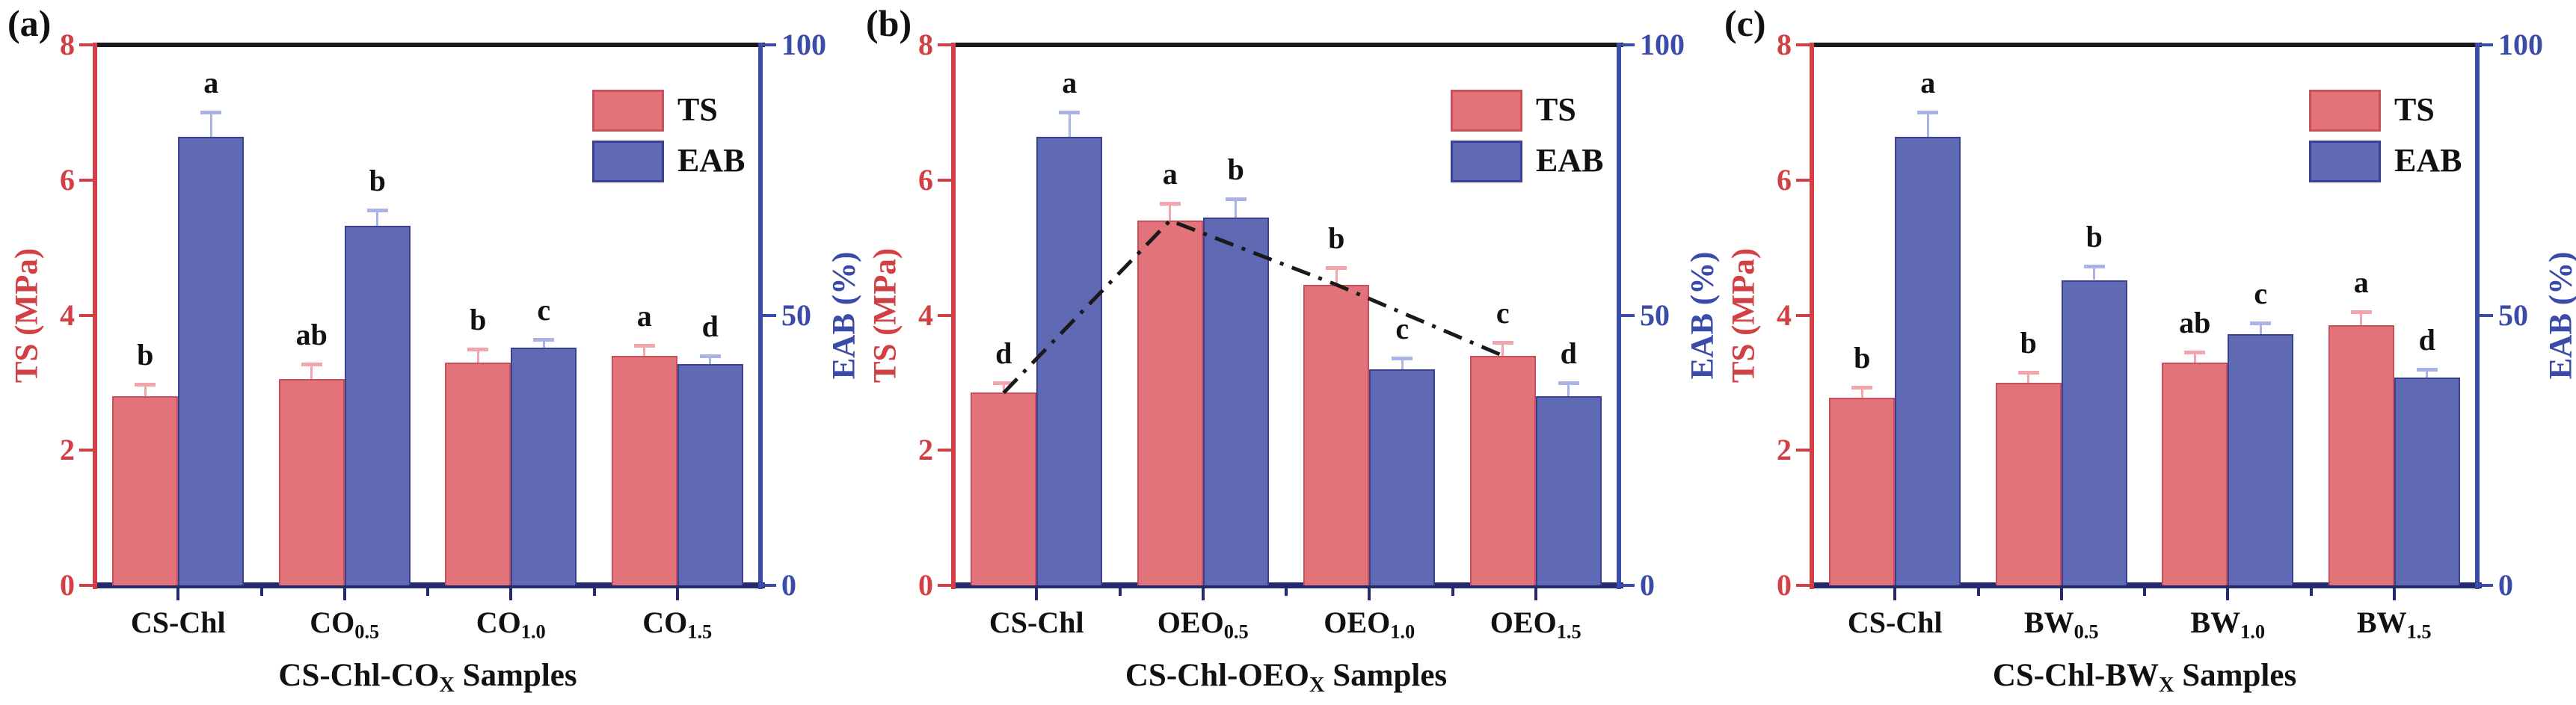 The image size is (2576, 705). What do you see at coordinates (345, 624) in the screenshot?
I see `x-tick-label: CO0.5` at bounding box center [345, 624].